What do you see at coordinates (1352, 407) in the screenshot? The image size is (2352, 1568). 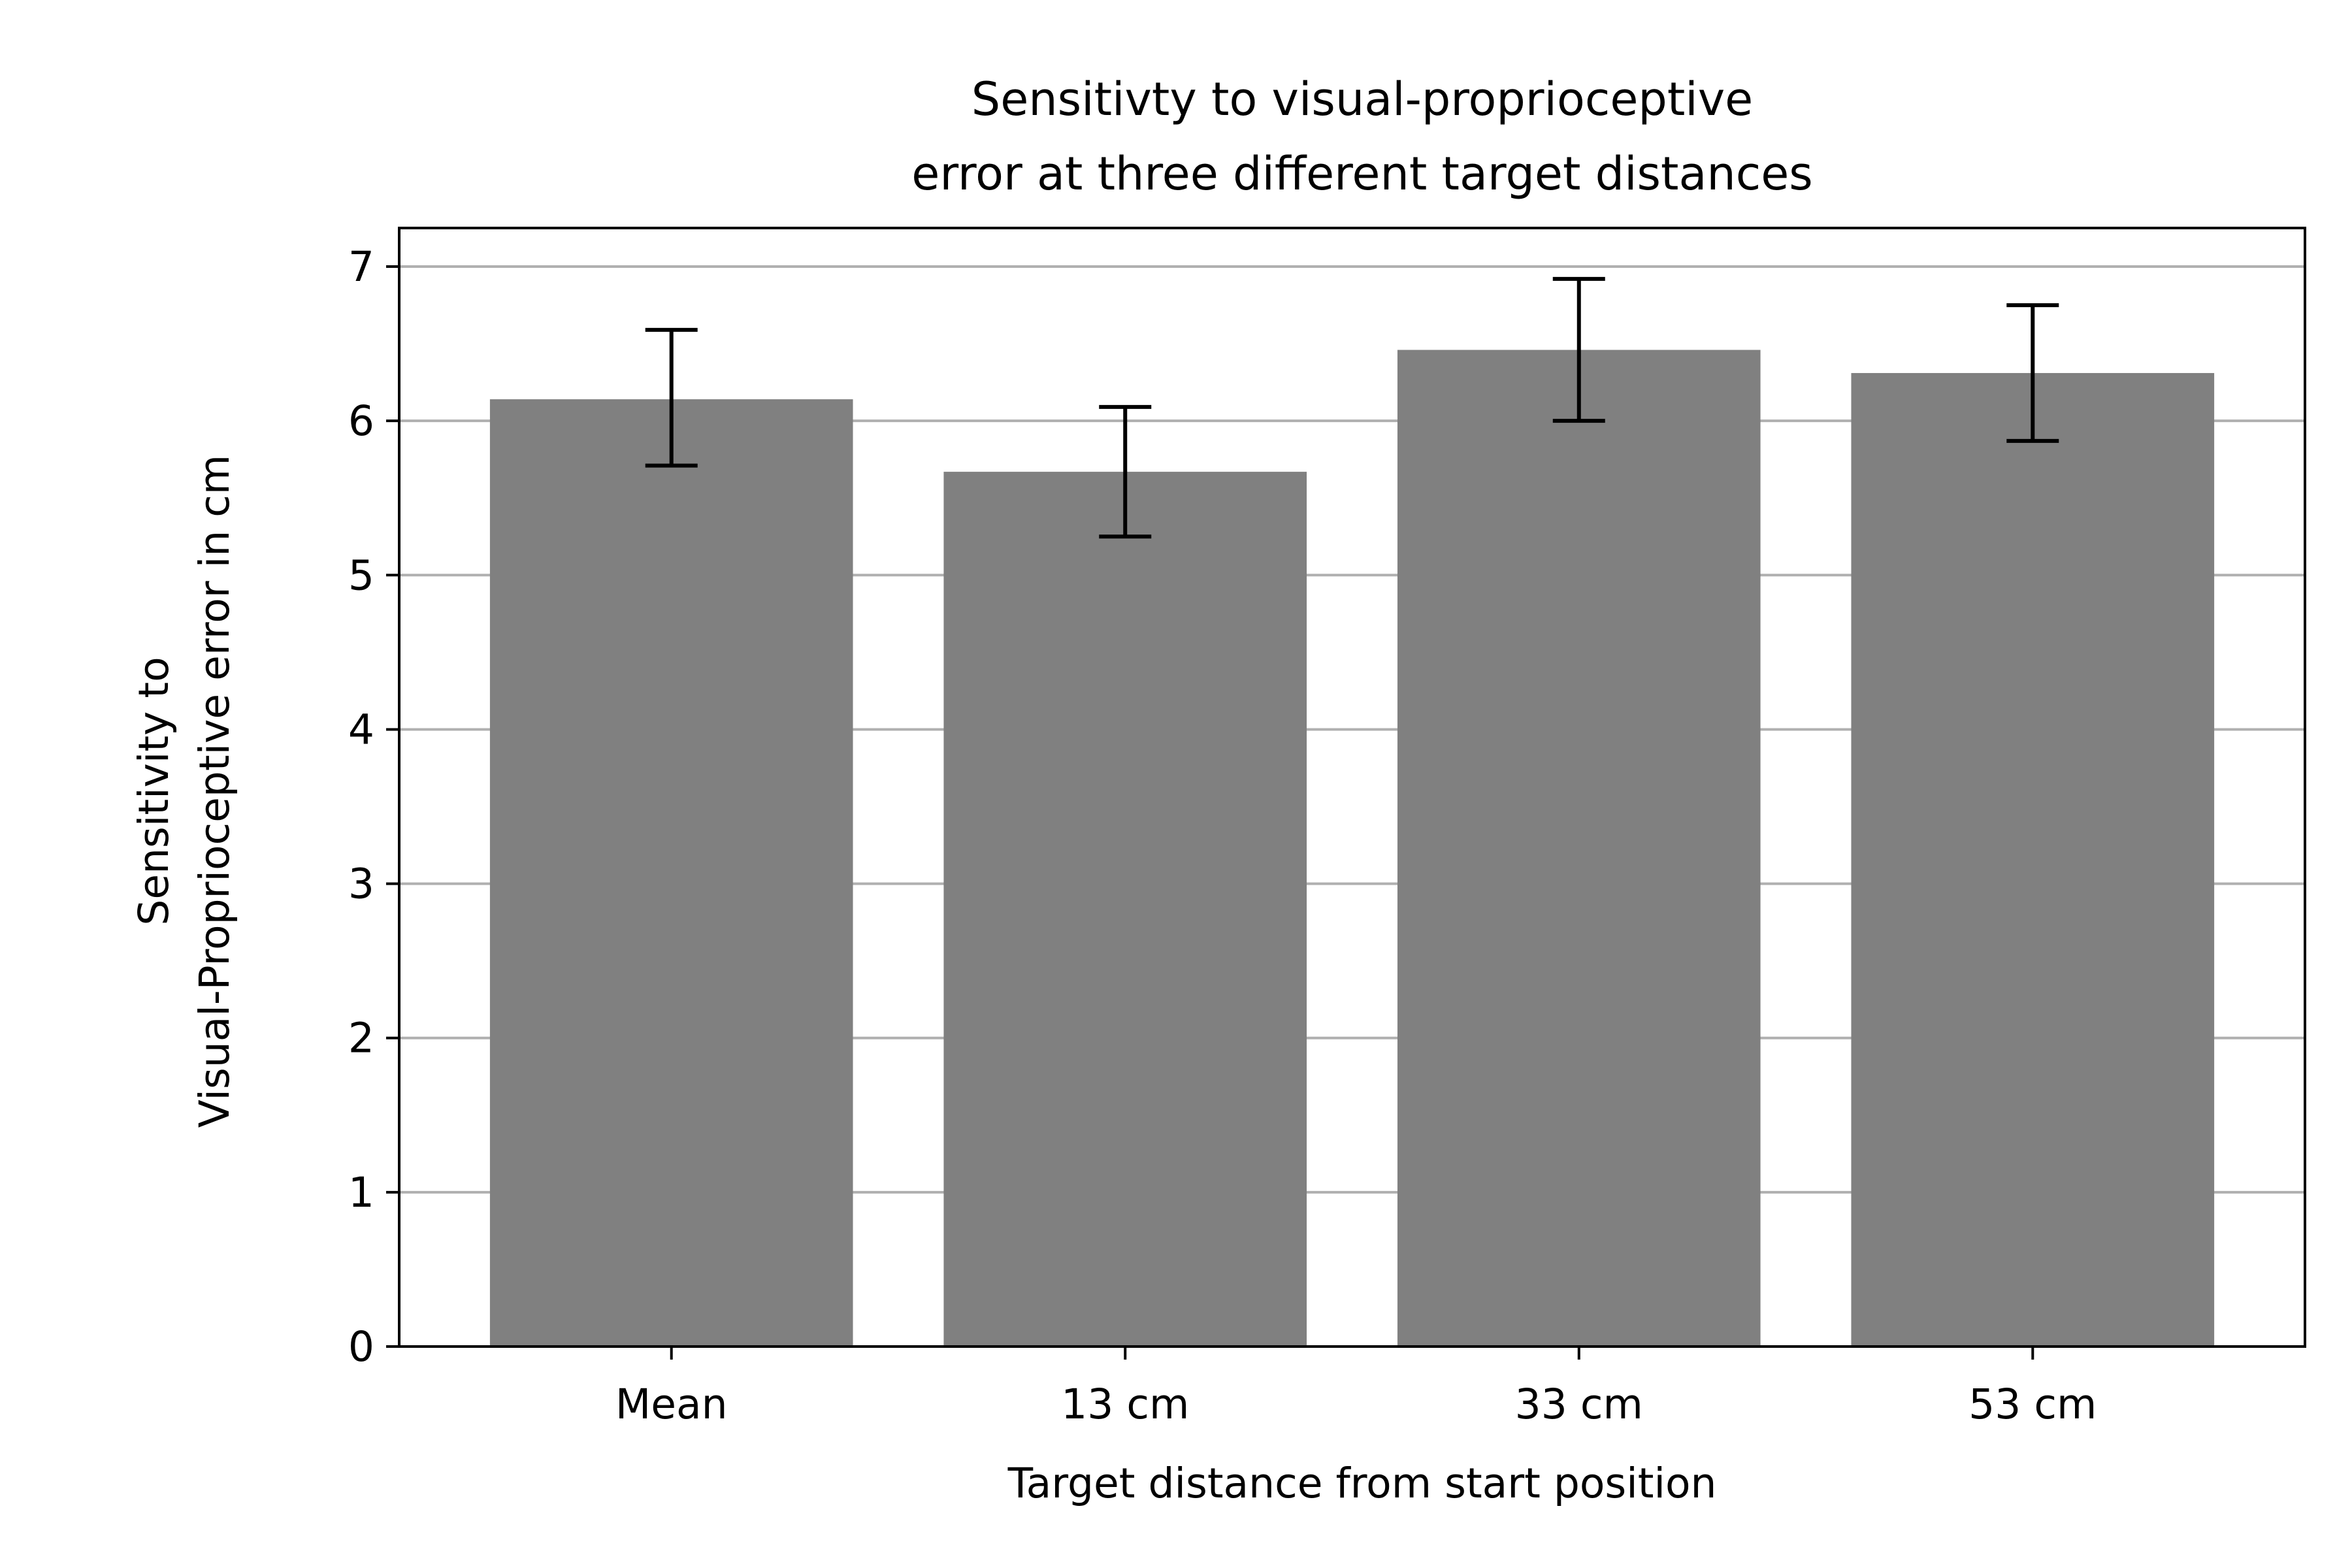 I see `error-bars` at bounding box center [1352, 407].